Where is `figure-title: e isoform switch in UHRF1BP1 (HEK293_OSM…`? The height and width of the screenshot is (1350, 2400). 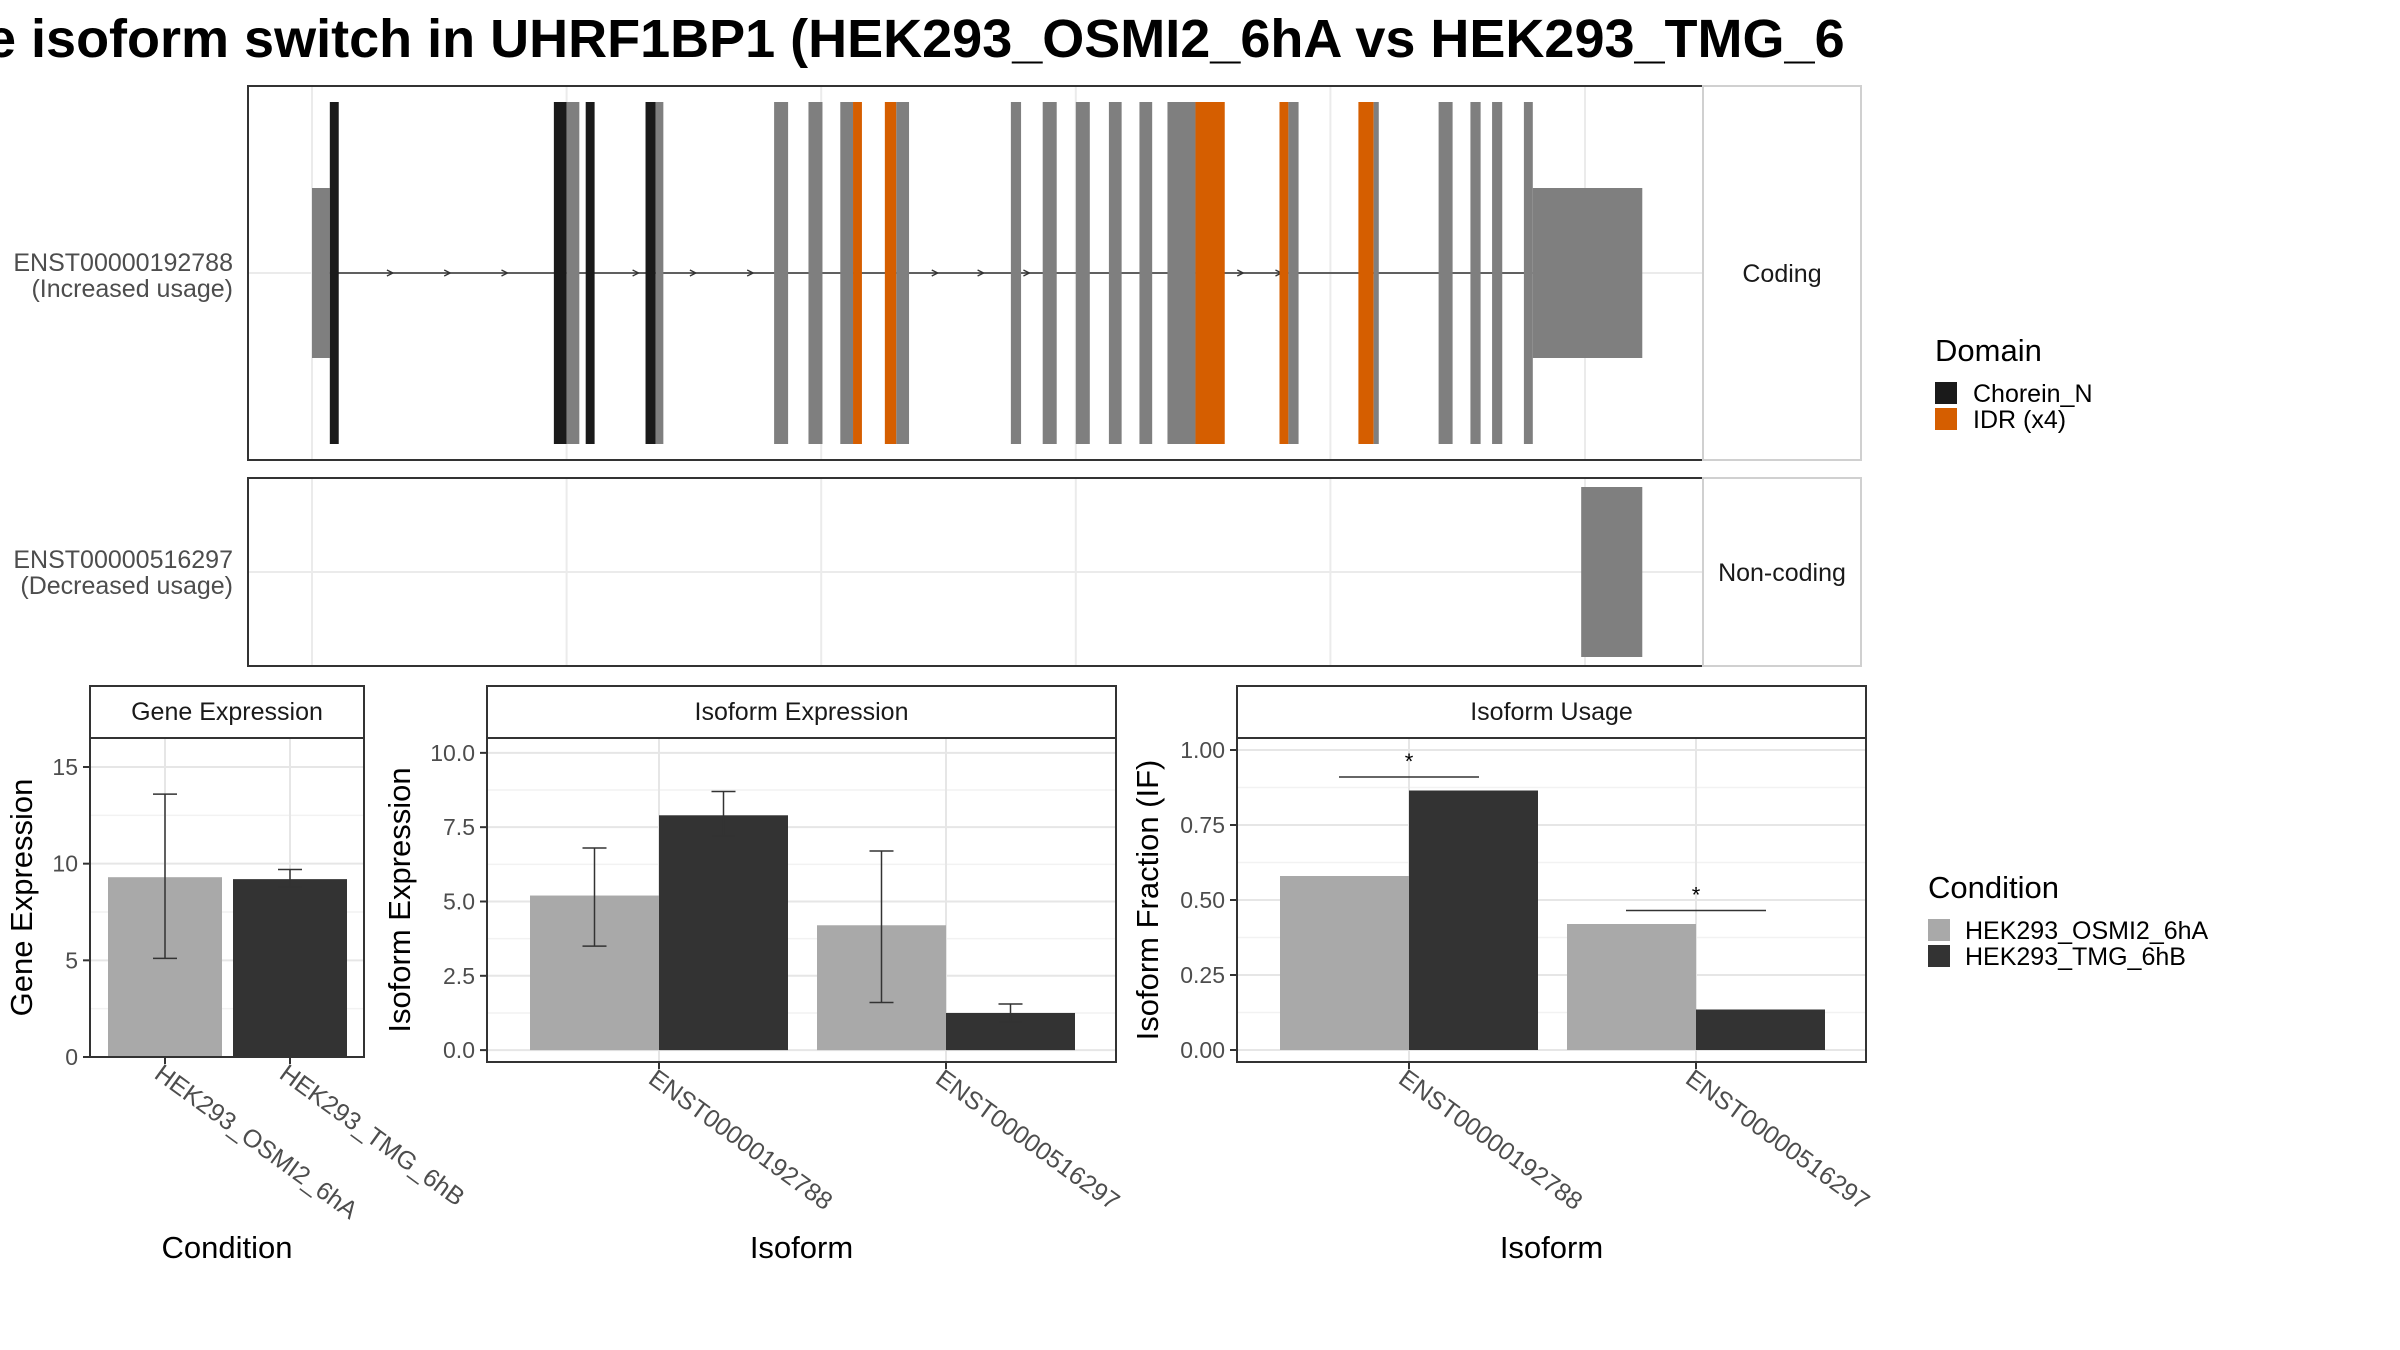
figure-title: e isoform switch in UHRF1BP1 (HEK293_OSM… is located at coordinates (922, 39).